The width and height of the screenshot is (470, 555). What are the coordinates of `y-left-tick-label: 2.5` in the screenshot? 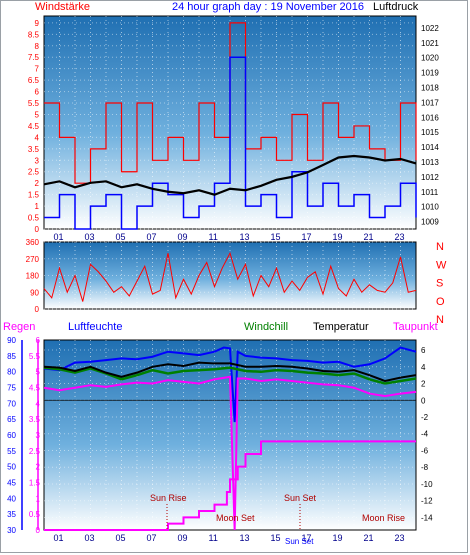 It's located at (34, 172).